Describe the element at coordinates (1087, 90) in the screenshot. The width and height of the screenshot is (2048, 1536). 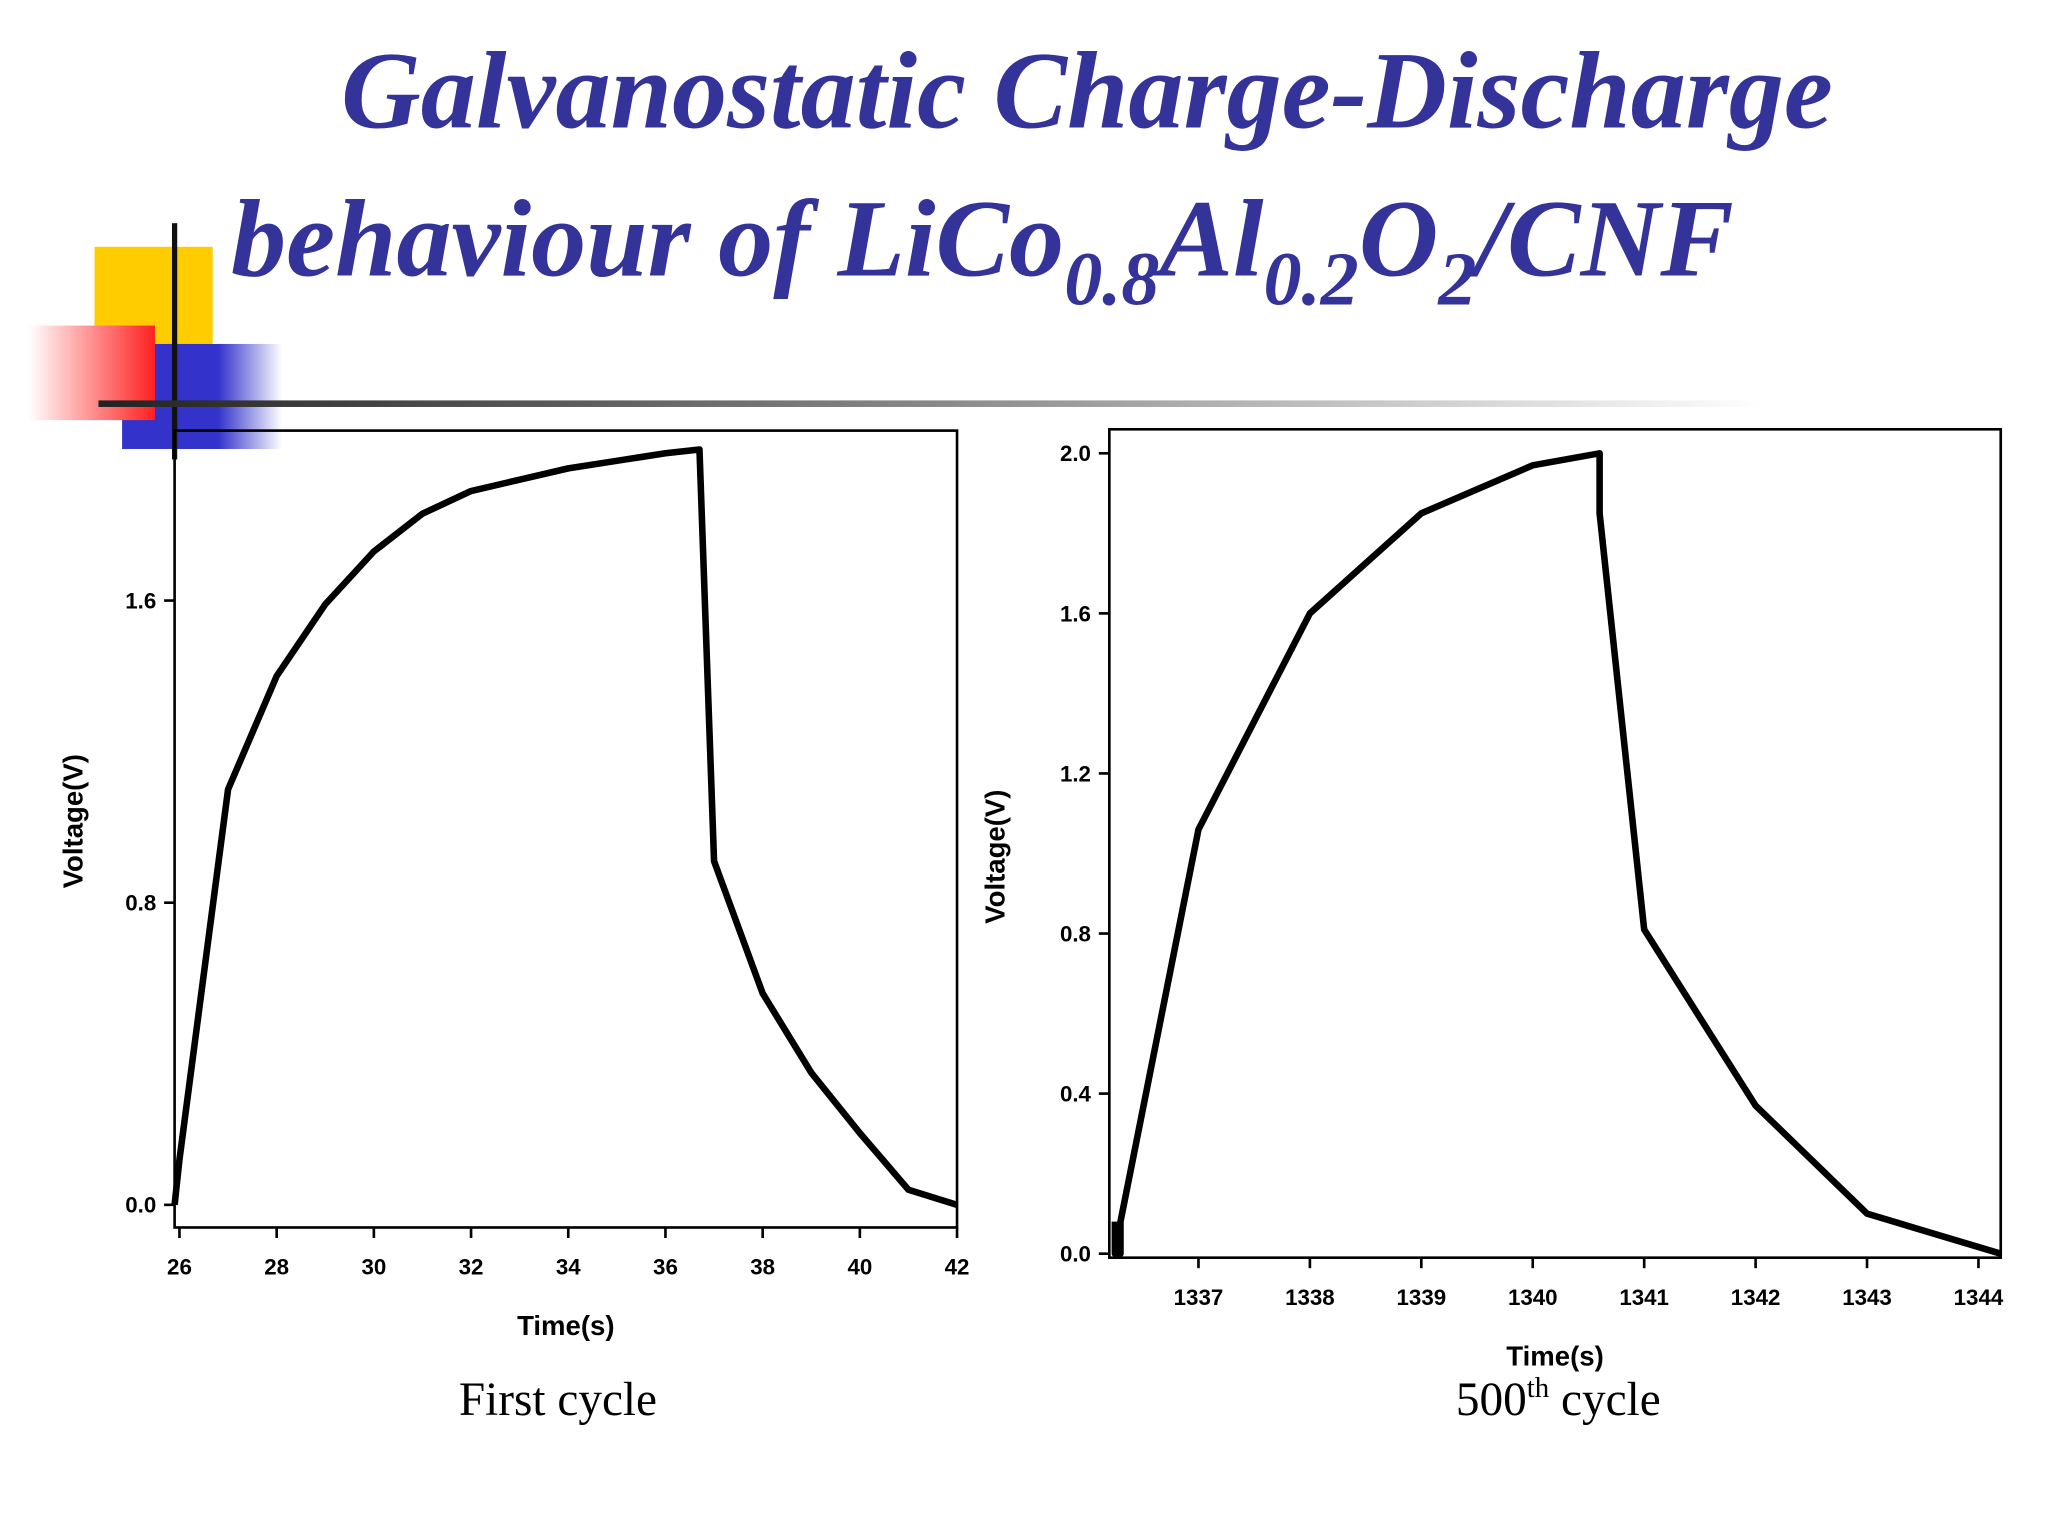
I see `title-line1: Galvanostatic Charge-Discharge` at that location.